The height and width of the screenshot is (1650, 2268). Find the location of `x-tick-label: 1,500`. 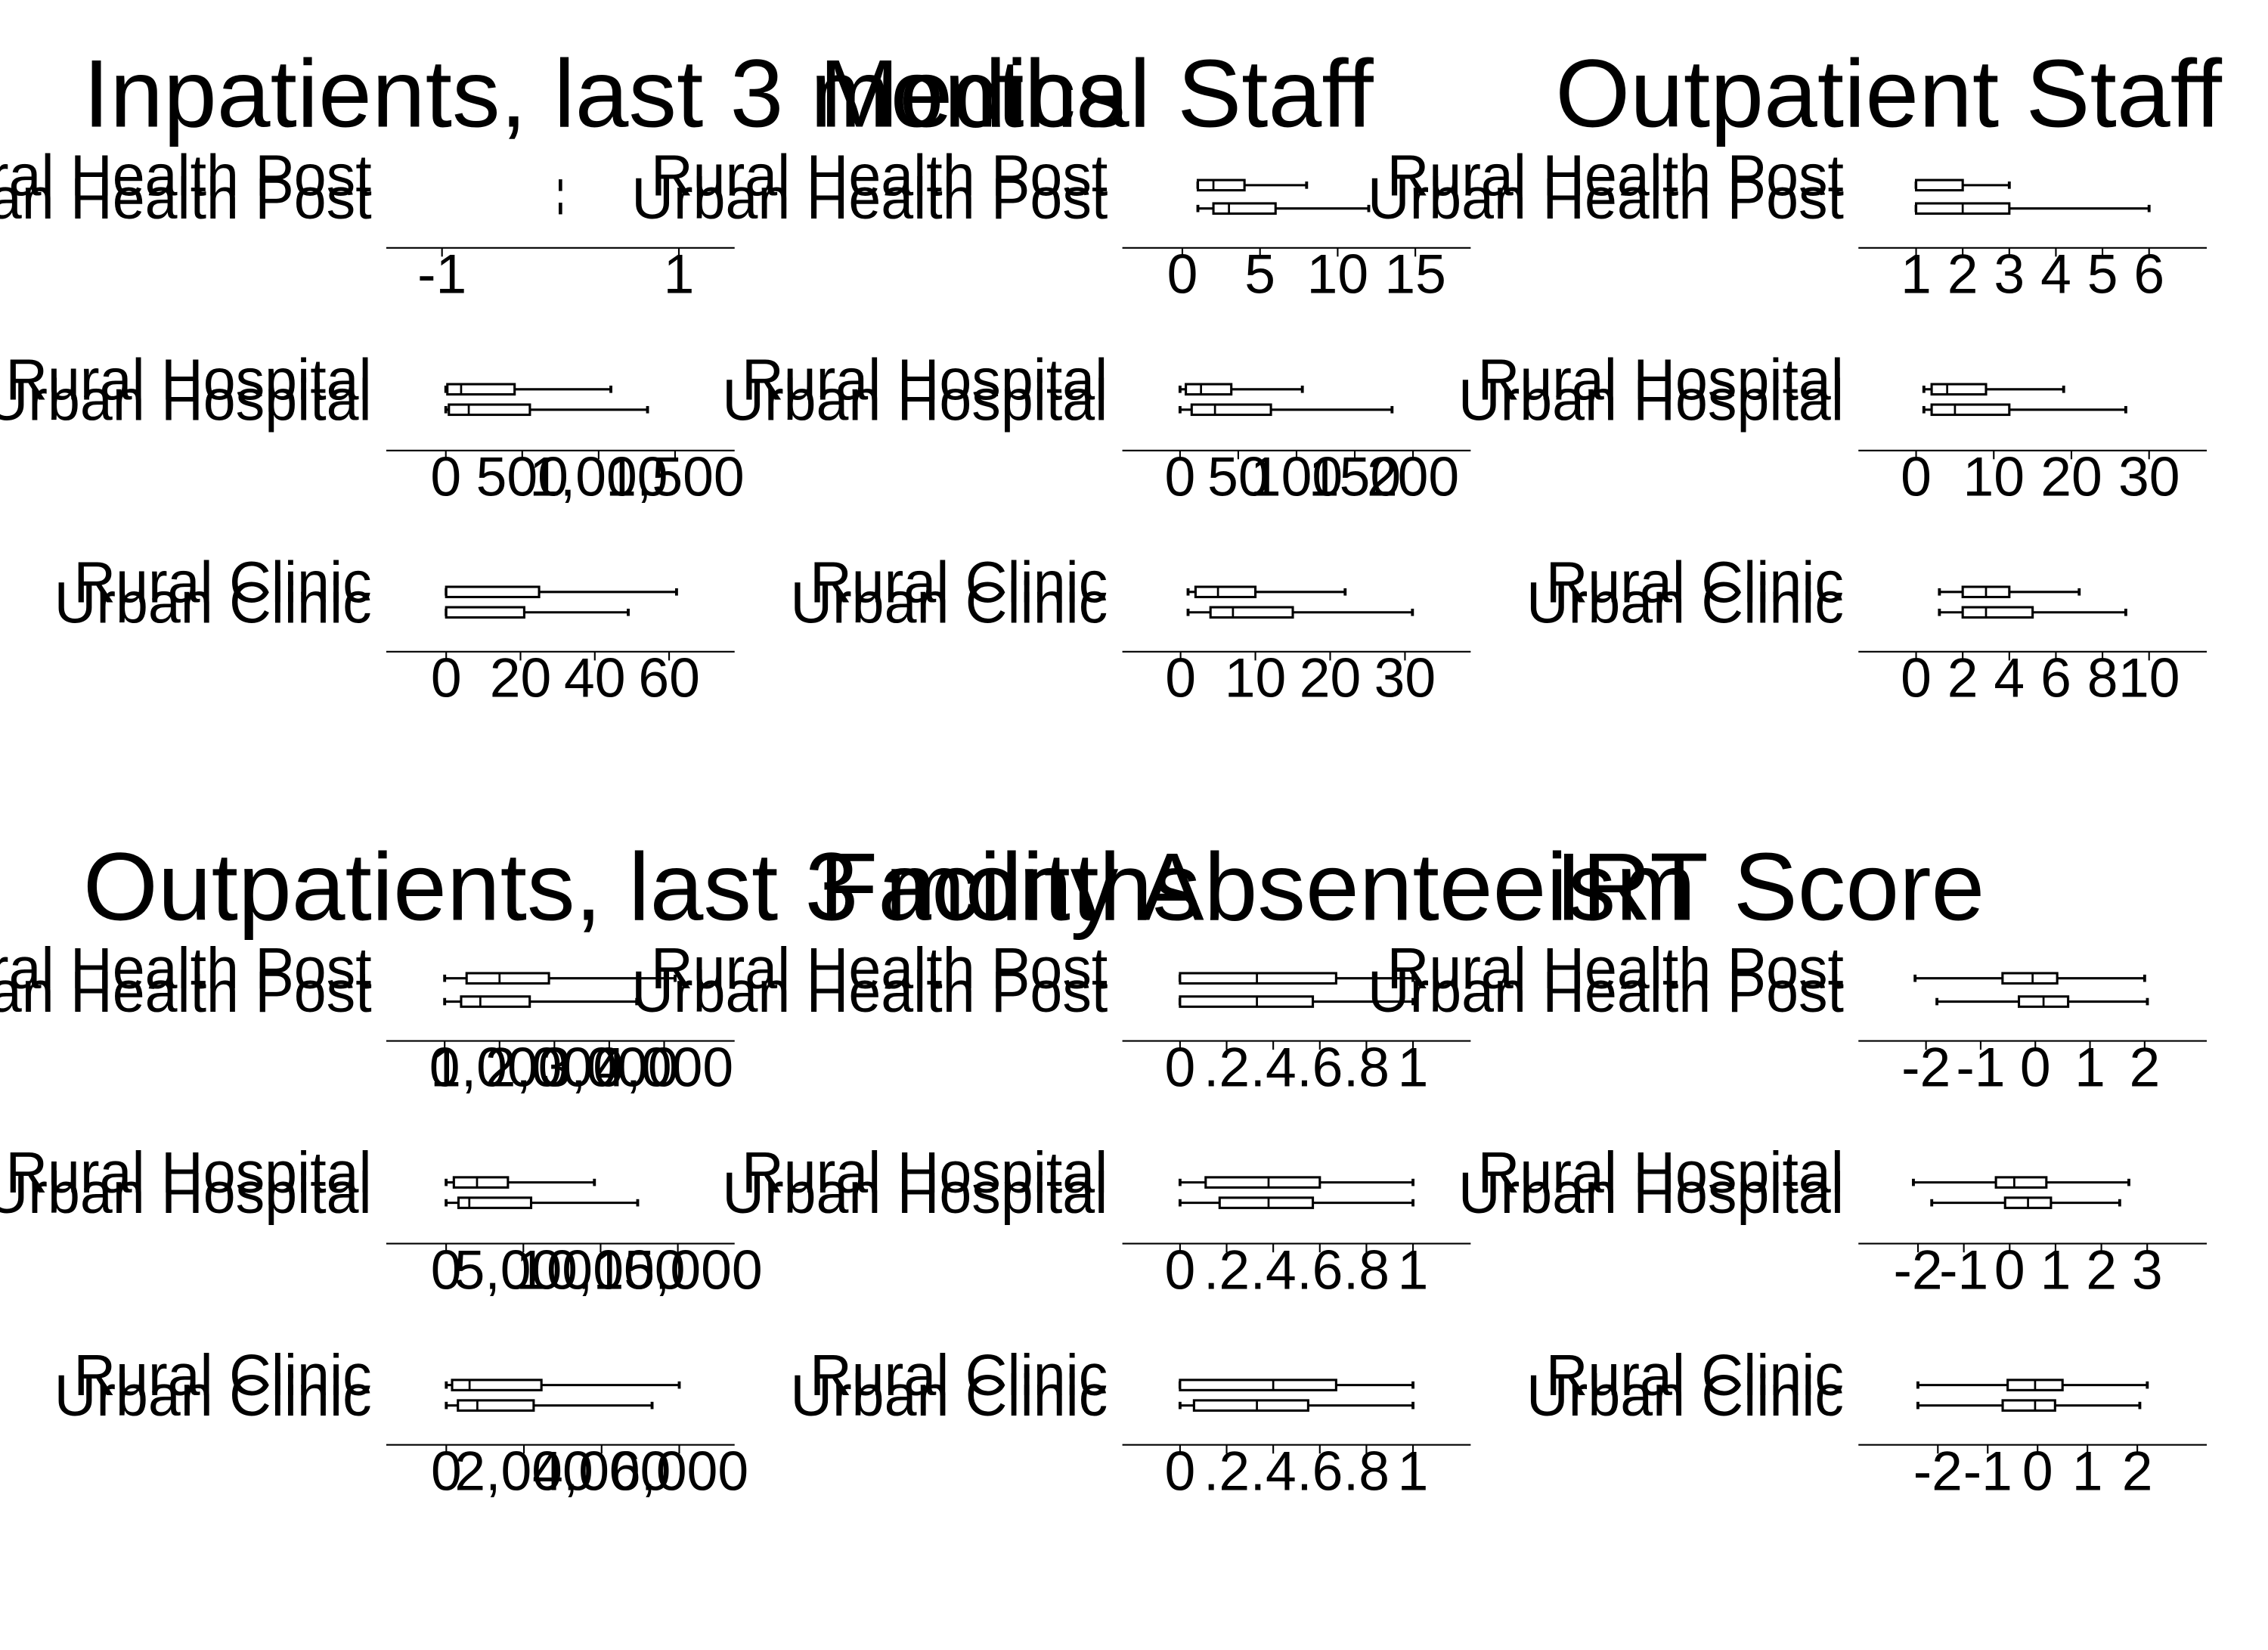

x-tick-label: 1,500 is located at coordinates (675, 477).